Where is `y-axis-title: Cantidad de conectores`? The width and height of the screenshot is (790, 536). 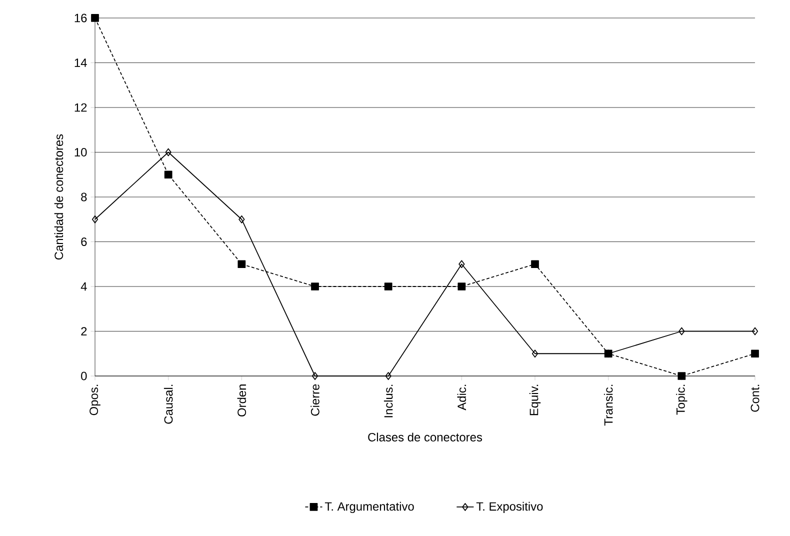
y-axis-title: Cantidad de conectores is located at coordinates (59, 197).